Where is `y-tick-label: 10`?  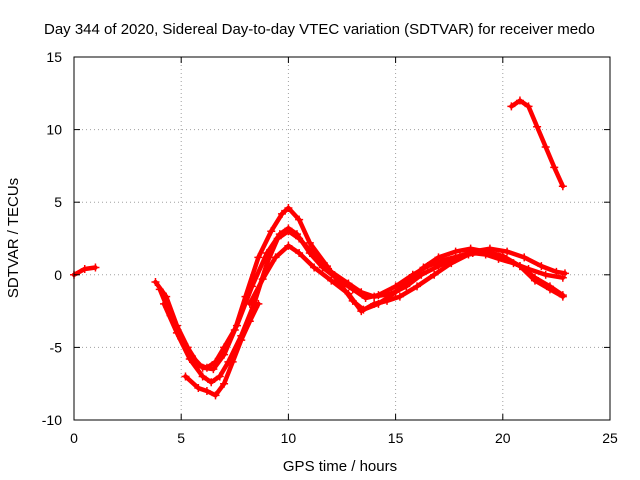 y-tick-label: 10 is located at coordinates (54, 130).